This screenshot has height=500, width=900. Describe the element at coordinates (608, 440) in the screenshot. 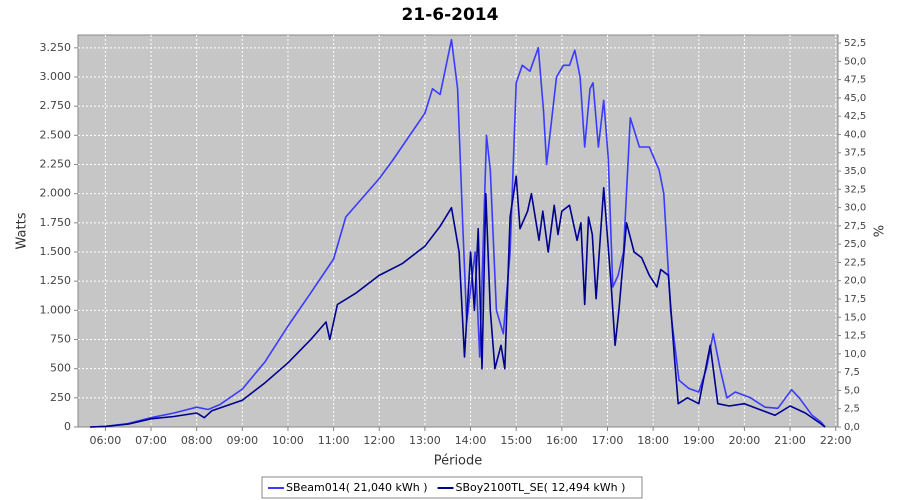

I see `x-tick-label: 17:00` at that location.